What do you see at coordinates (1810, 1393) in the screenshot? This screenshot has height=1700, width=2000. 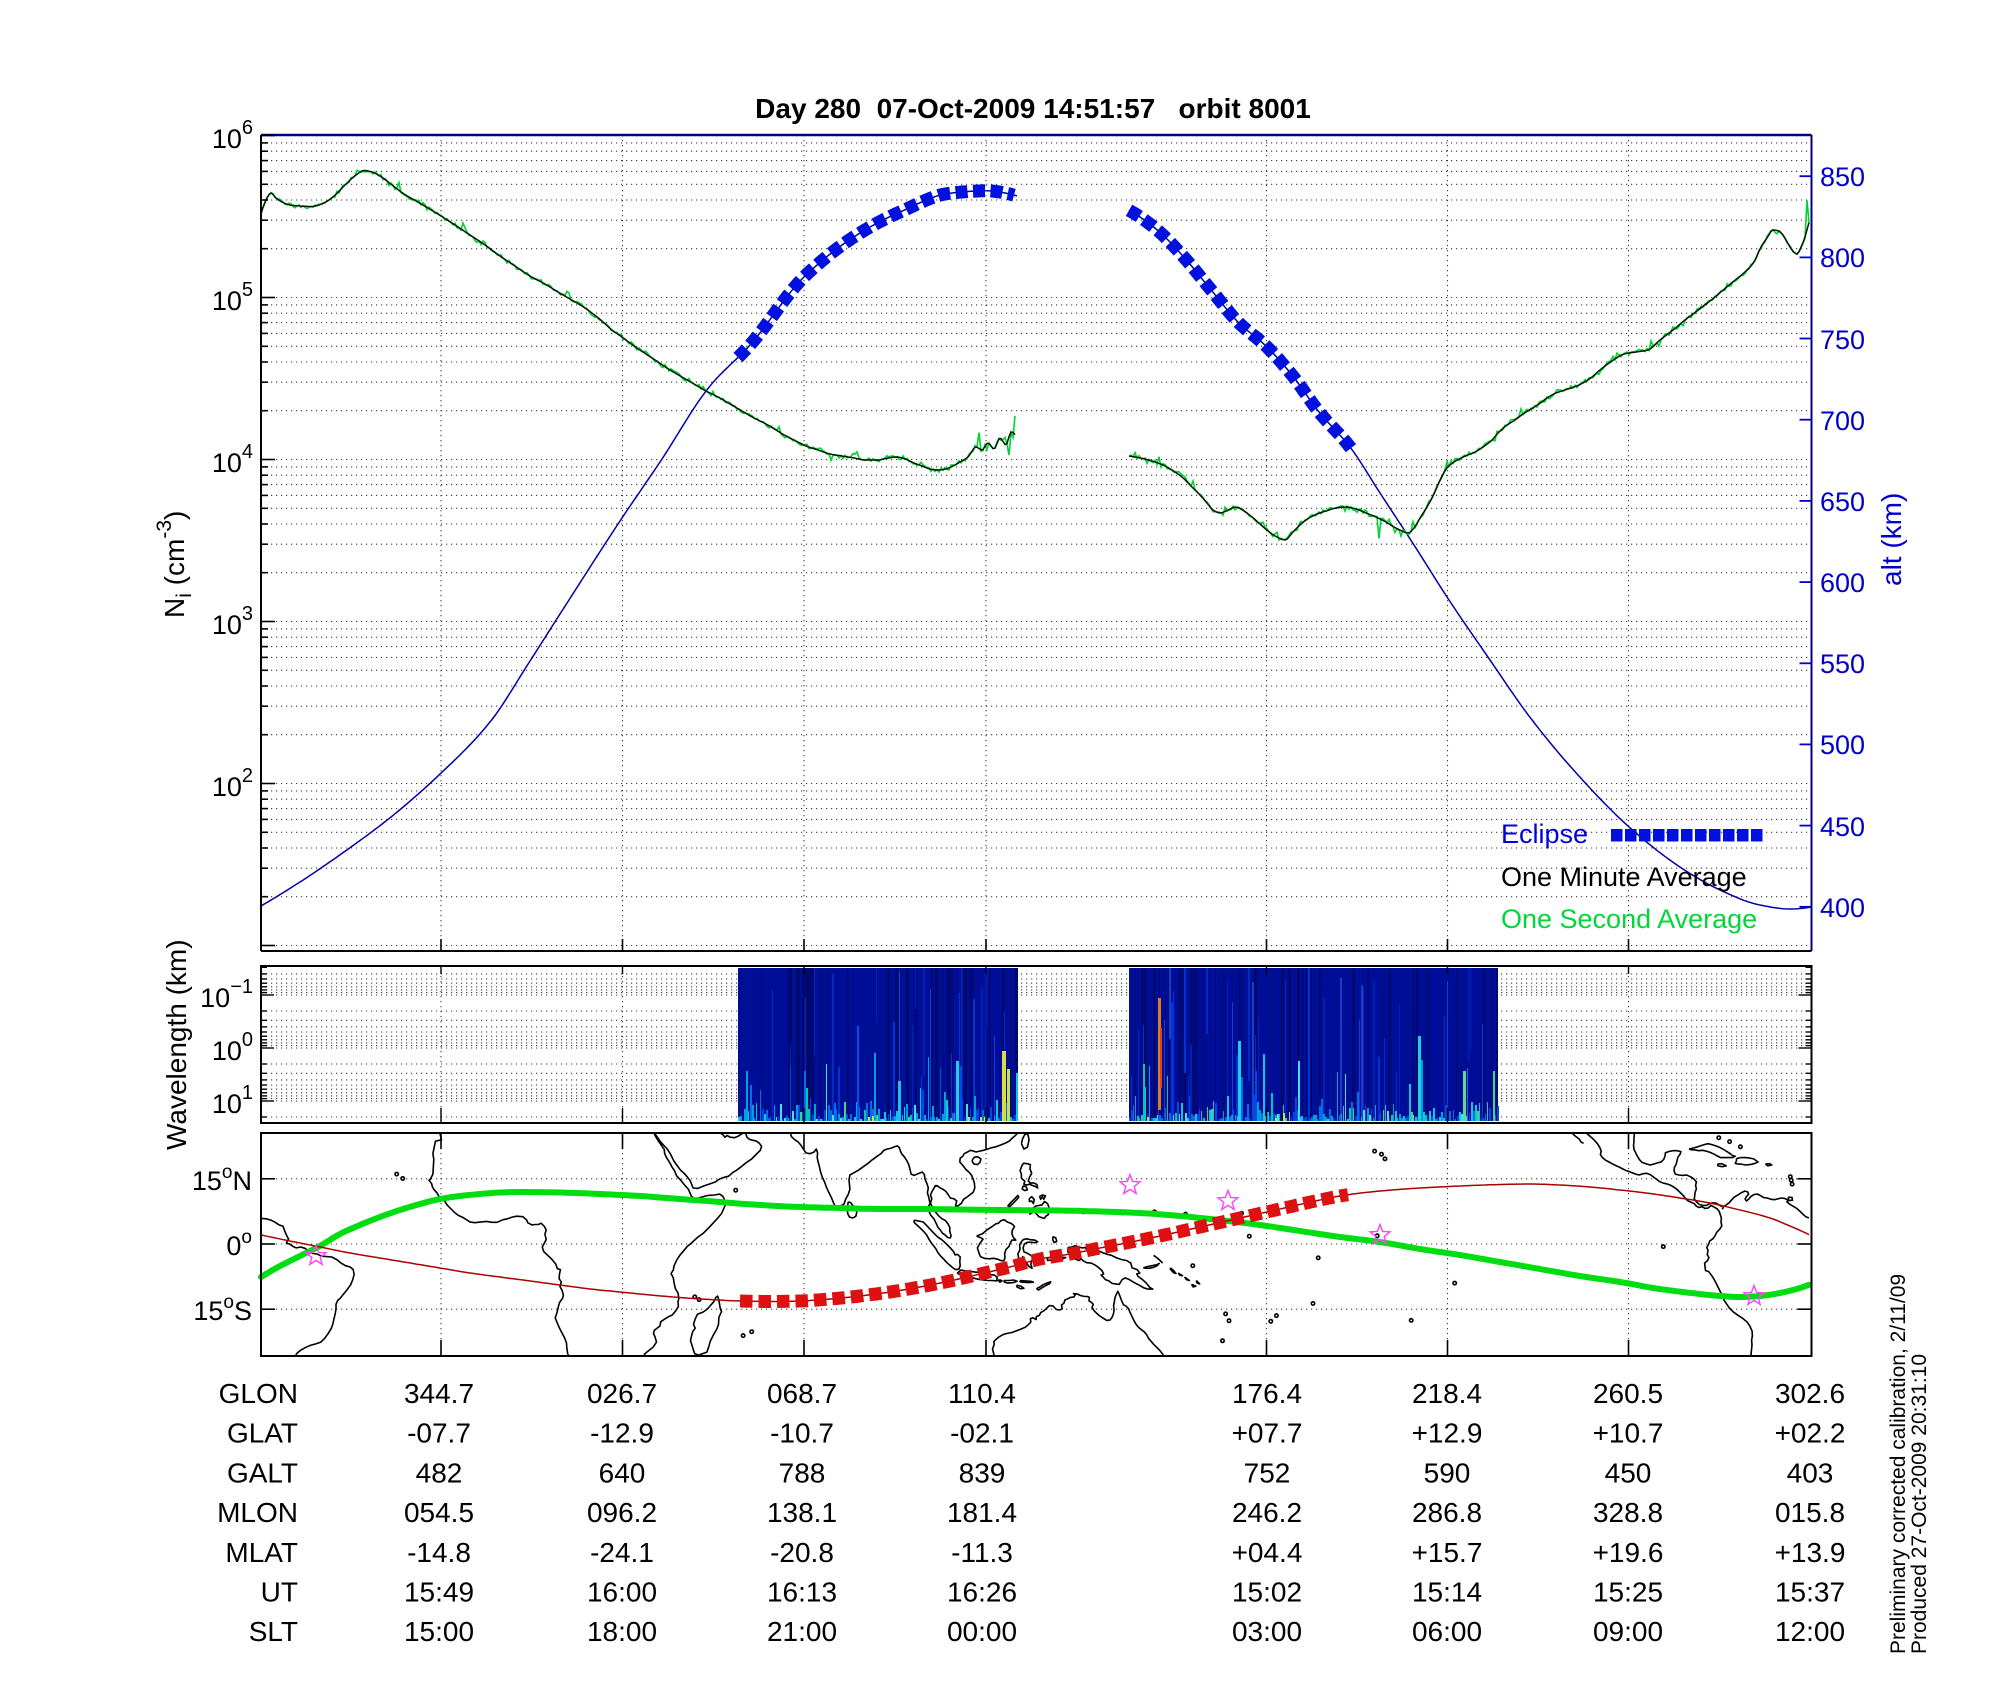 I see `svg-text: 302.6` at bounding box center [1810, 1393].